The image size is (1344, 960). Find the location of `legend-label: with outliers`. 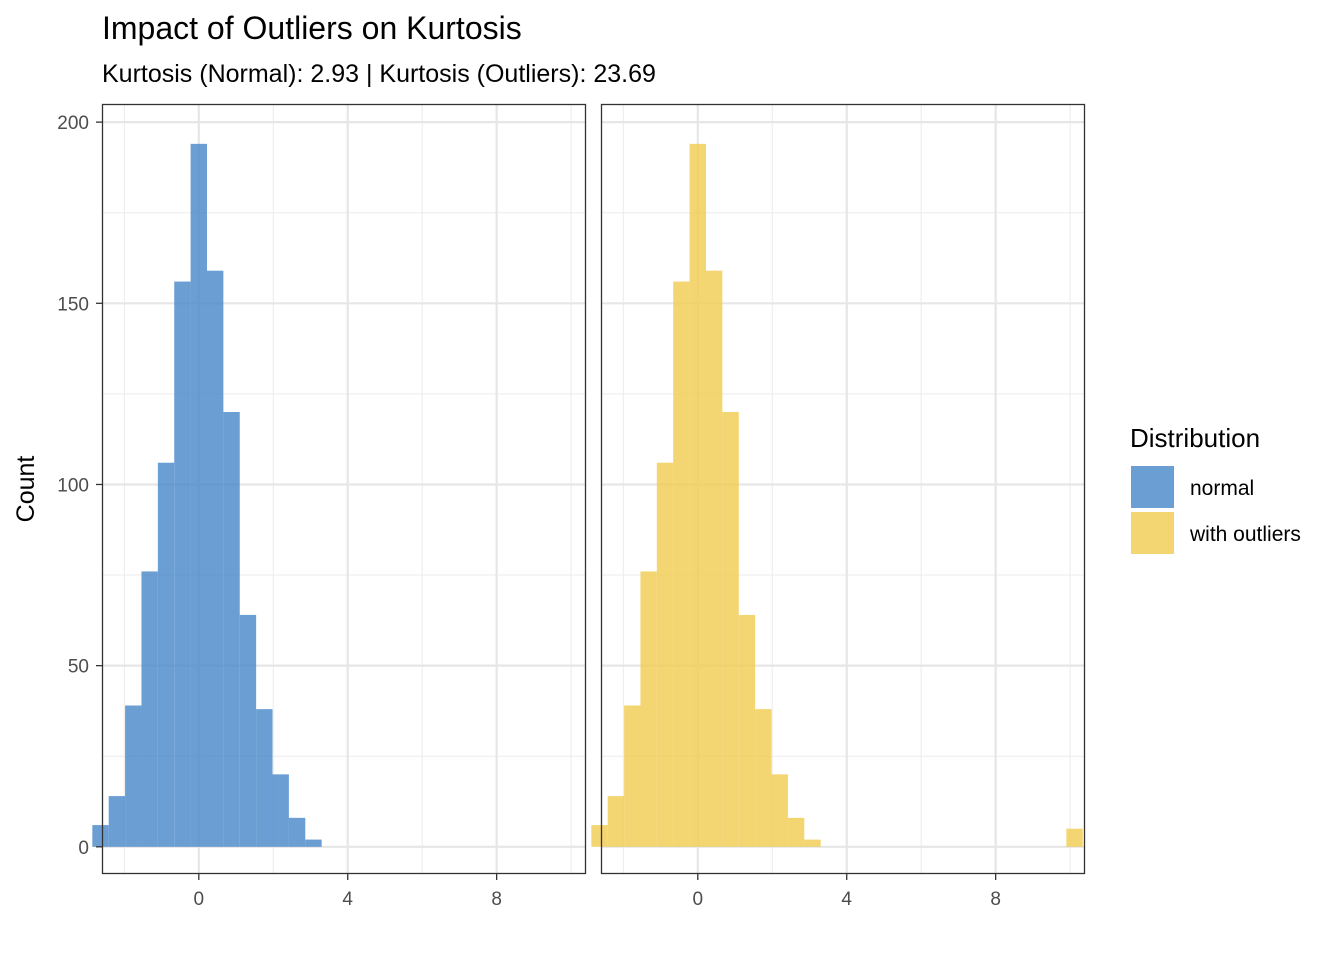

legend-label: with outliers is located at coordinates (1245, 534).